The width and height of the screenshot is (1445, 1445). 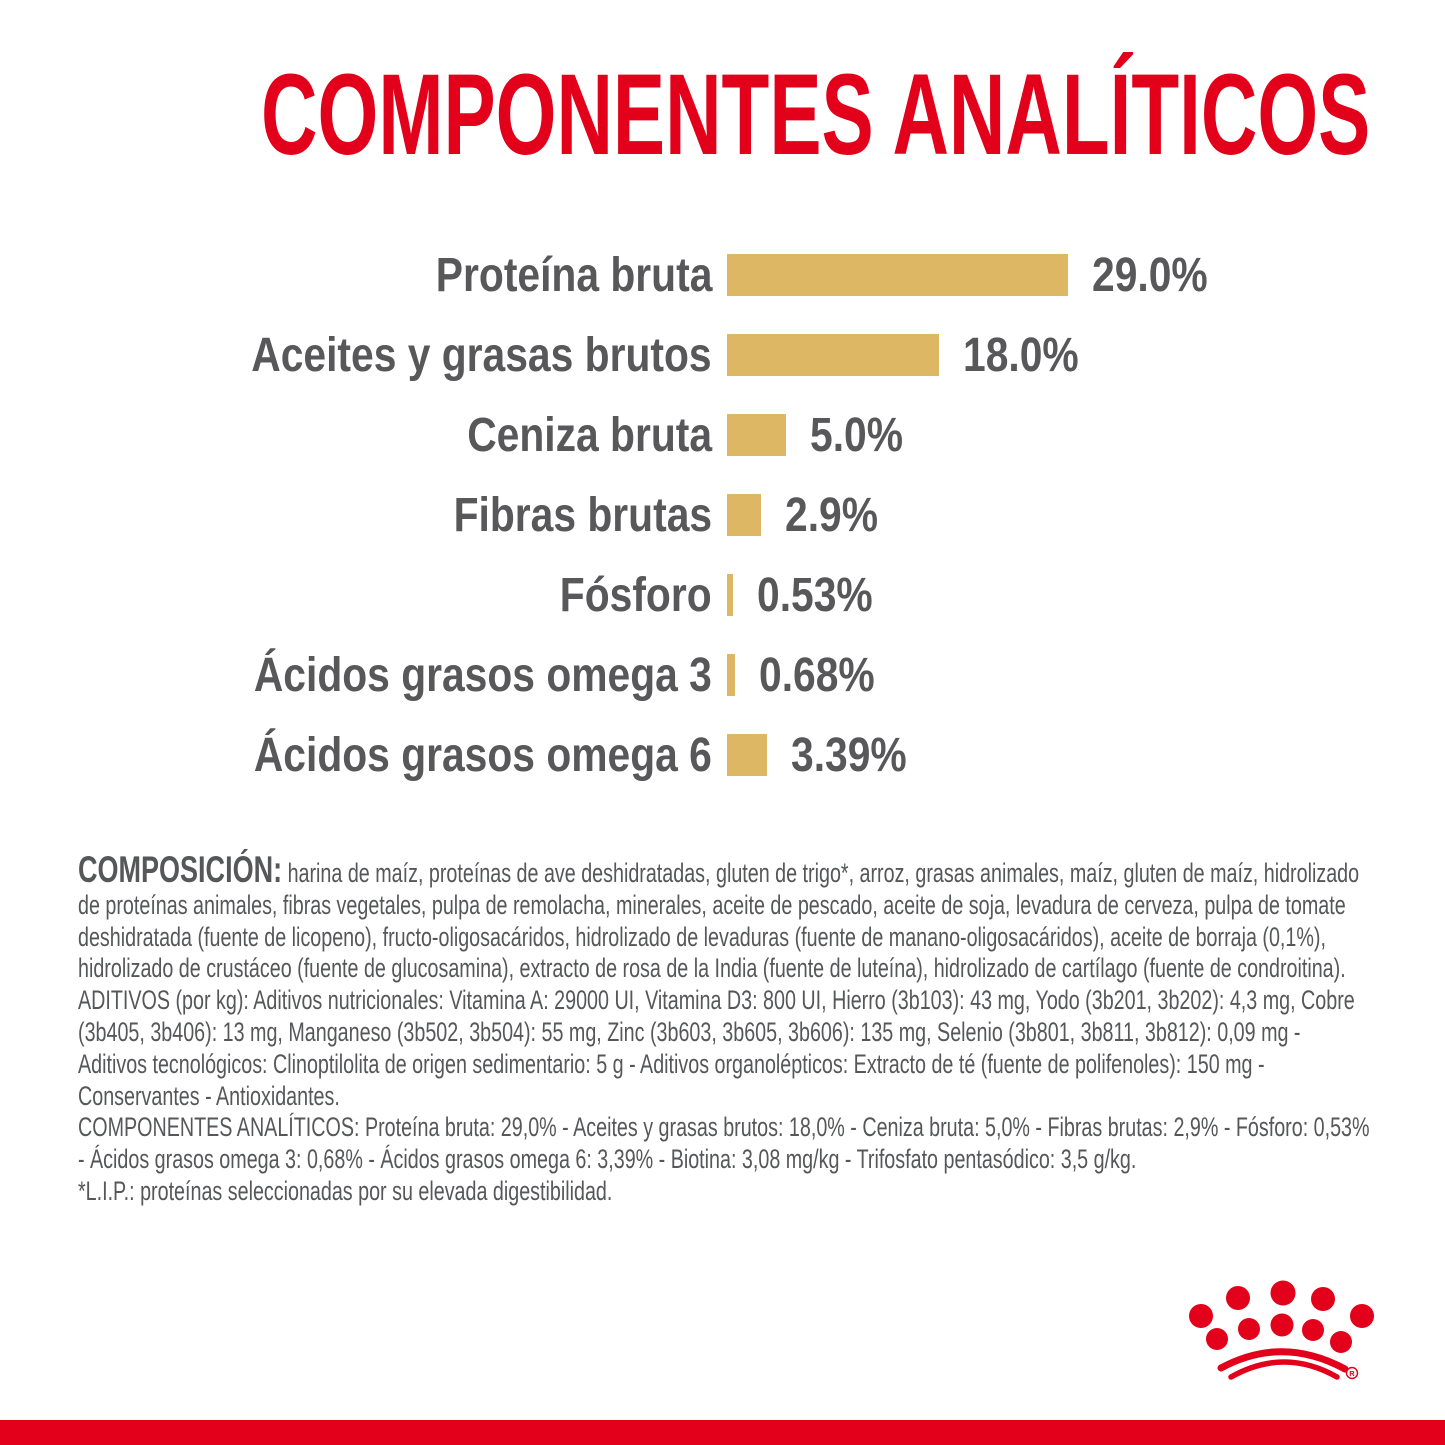 I want to click on royal-canin-crown-logo: R, so click(x=1282, y=1332).